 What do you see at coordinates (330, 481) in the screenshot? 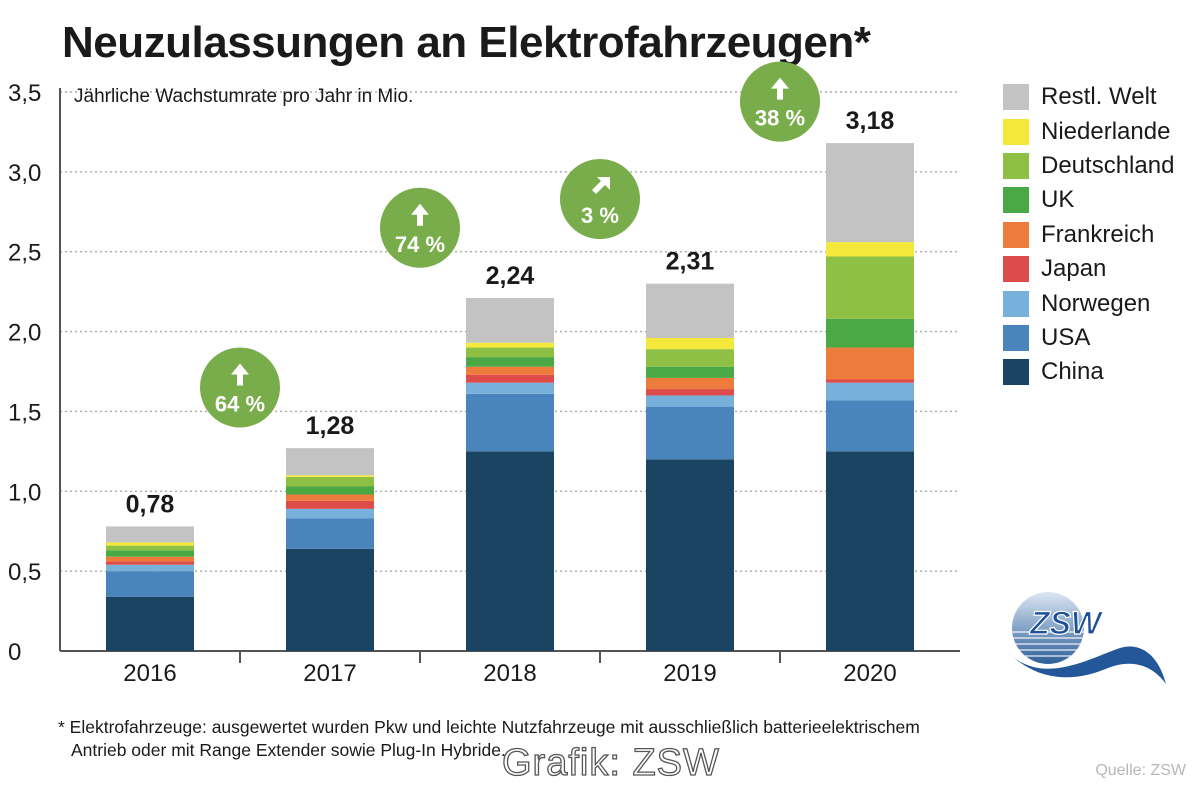
I see `bar-segment-deutschland-2017` at bounding box center [330, 481].